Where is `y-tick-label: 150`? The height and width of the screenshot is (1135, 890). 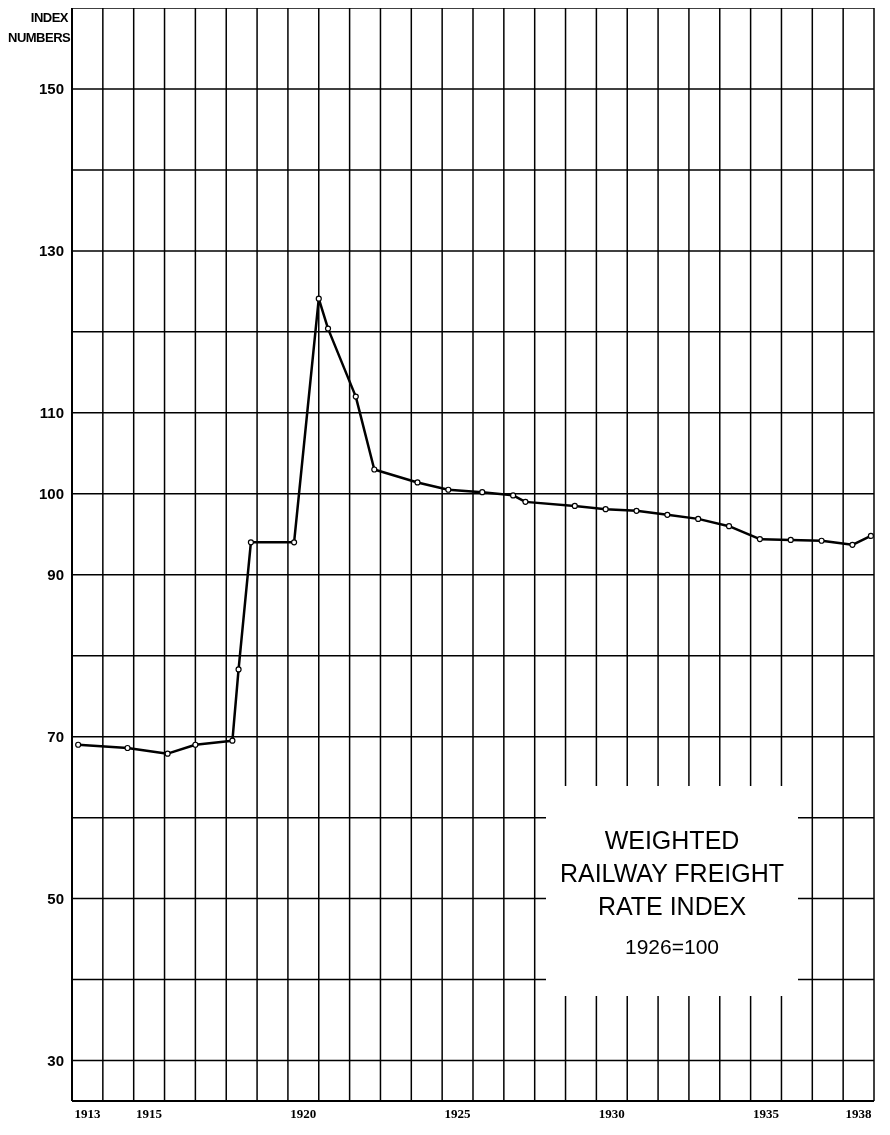
y-tick-label: 150 is located at coordinates (51, 89).